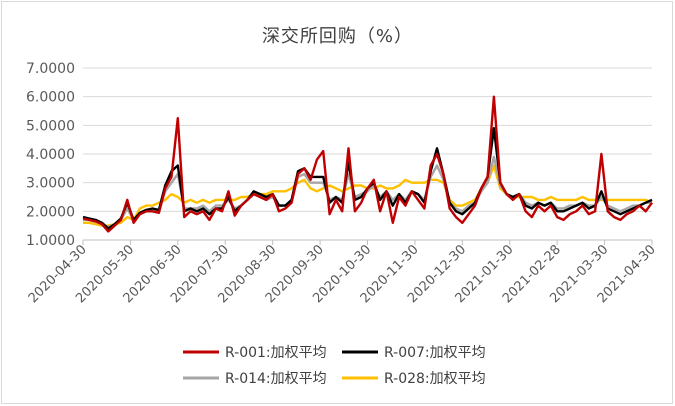 This screenshot has width=675, height=406. What do you see at coordinates (50, 126) in the screenshot?
I see `y-tick-label: 5.0000` at bounding box center [50, 126].